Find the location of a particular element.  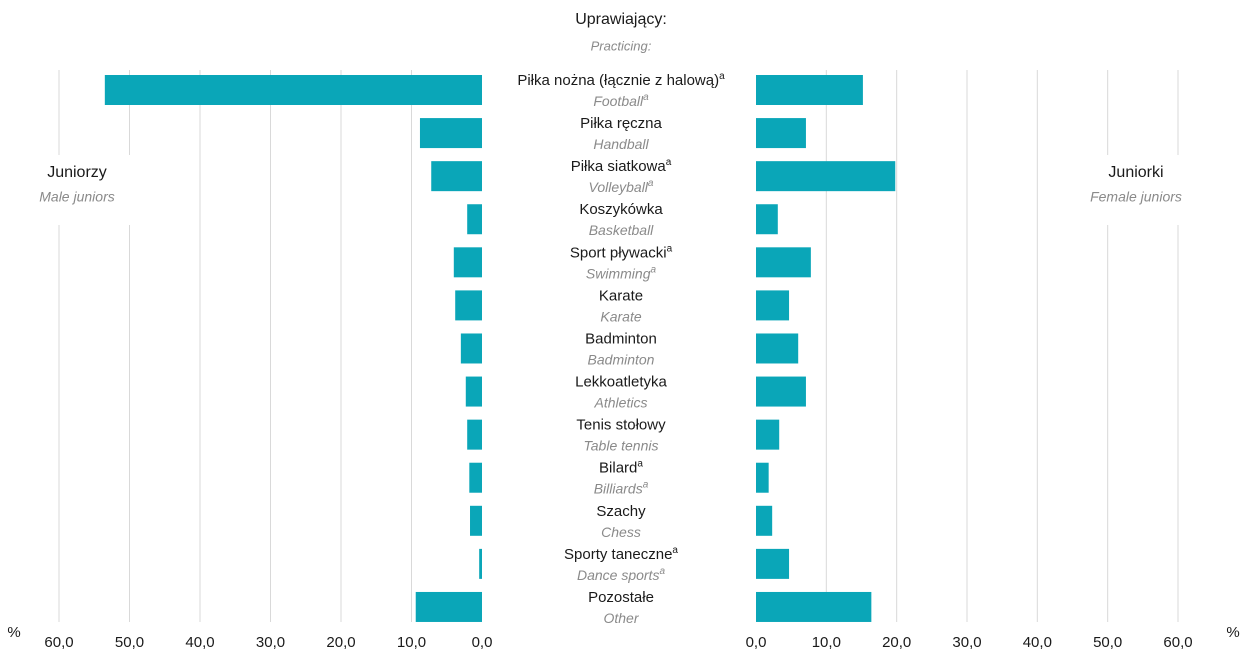

category-text-en: Badminton is located at coordinates (621, 359).